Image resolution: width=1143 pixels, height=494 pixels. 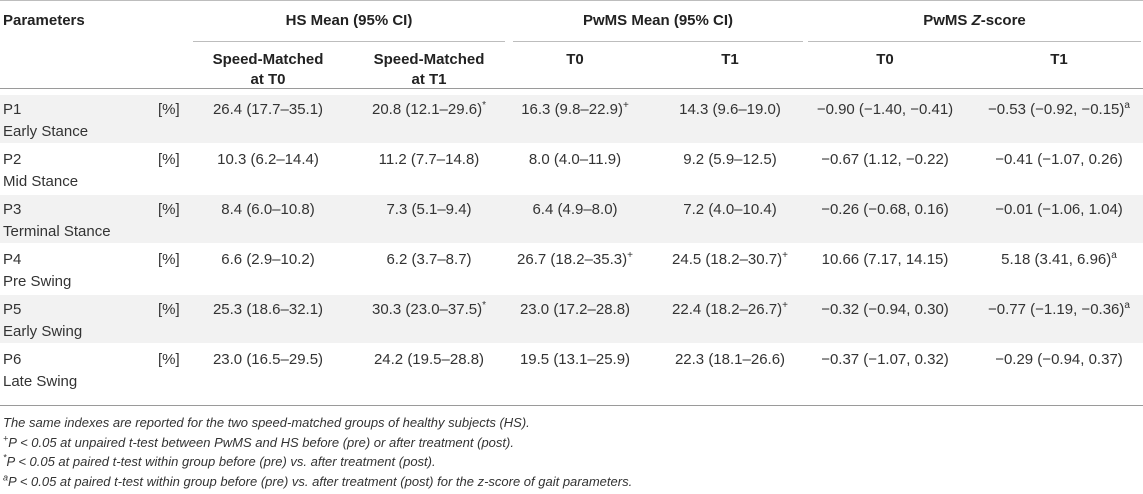 I want to click on table-cell: −0.37 (−1.07, 0.32), so click(x=885, y=360).